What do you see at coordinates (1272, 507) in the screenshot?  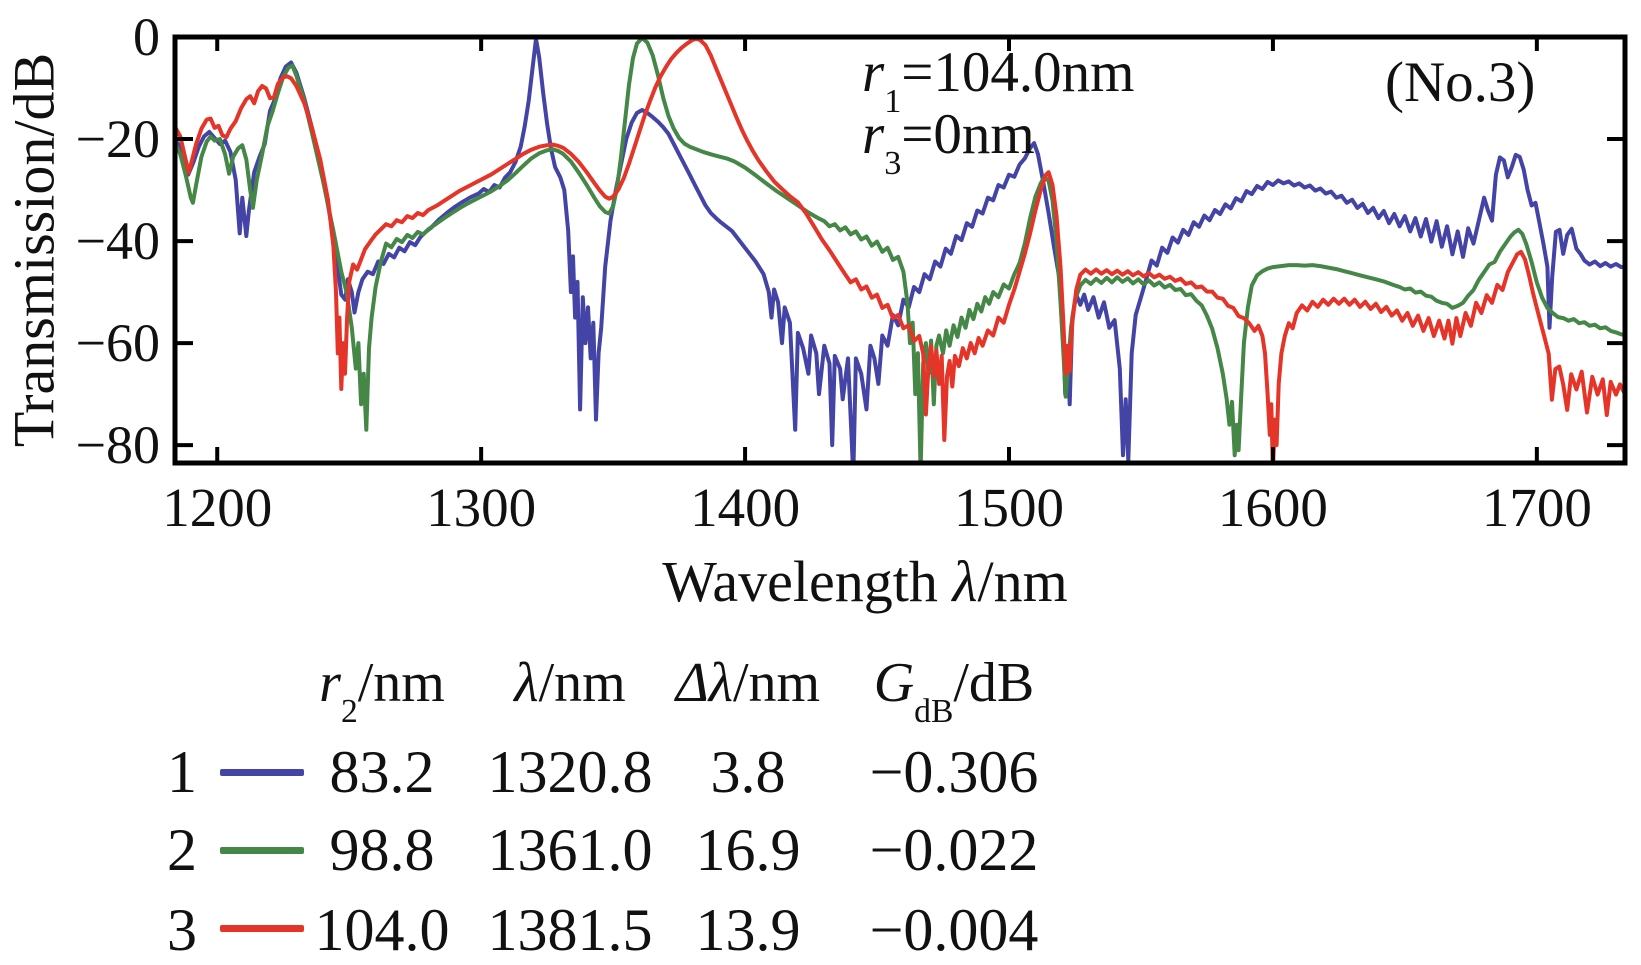 I see `x-tick-label: 1600` at bounding box center [1272, 507].